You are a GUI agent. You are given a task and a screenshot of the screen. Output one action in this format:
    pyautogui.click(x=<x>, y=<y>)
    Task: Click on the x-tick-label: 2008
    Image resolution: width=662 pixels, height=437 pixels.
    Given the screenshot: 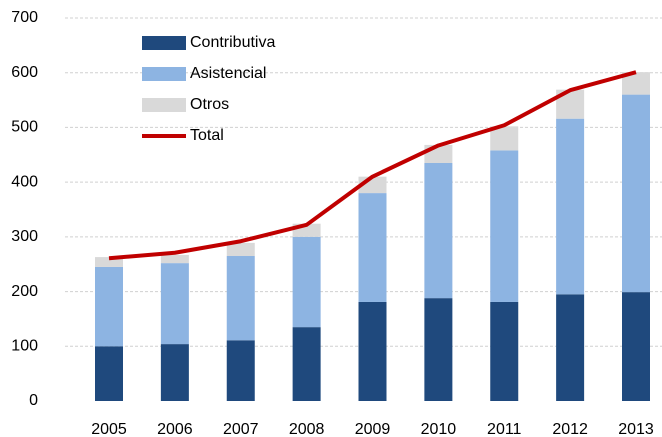 What is the action you would take?
    pyautogui.click(x=307, y=429)
    